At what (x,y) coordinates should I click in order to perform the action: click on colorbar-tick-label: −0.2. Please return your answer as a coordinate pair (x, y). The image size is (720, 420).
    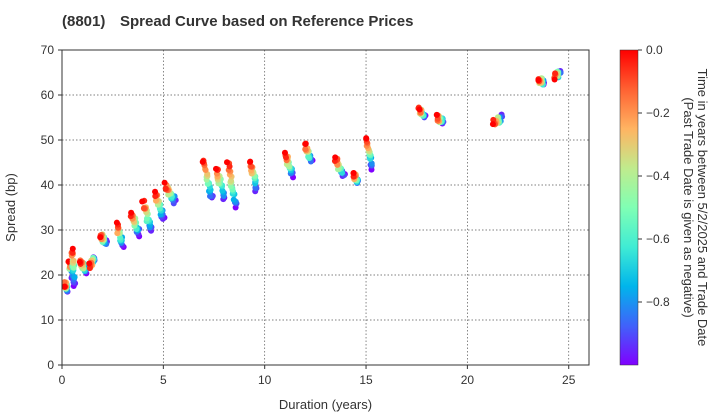
    Looking at the image, I should click on (658, 113).